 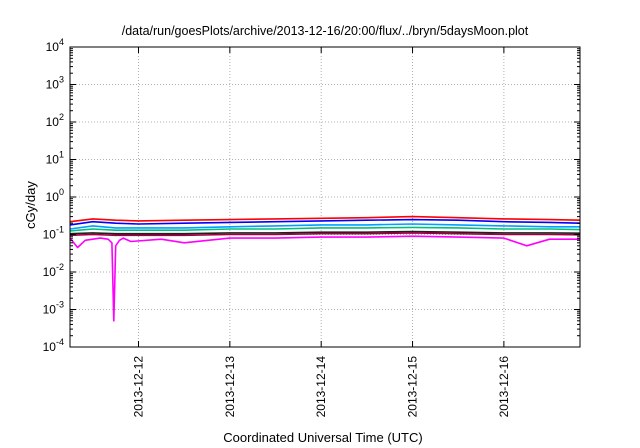 What do you see at coordinates (53, 233) in the screenshot?
I see `y-tick-label: 10⁻¹` at bounding box center [53, 233].